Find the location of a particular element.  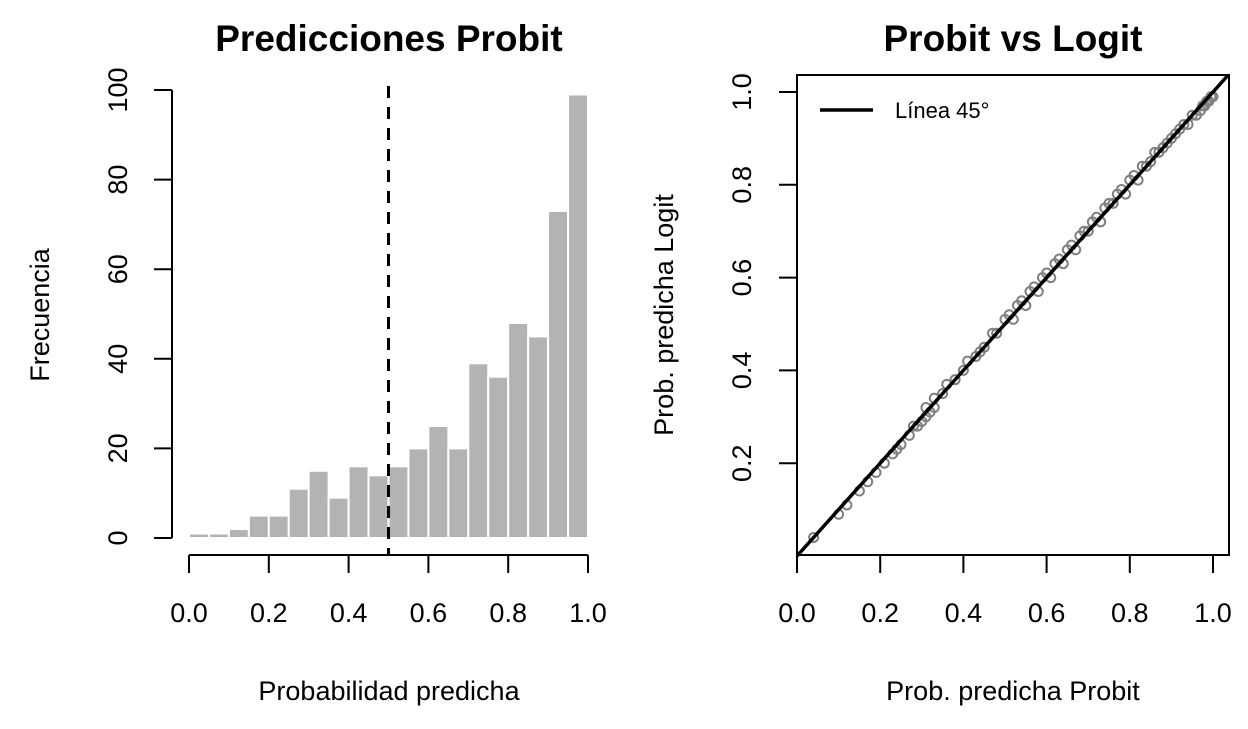

scatter-x-label: Prob. predicha Probit is located at coordinates (1013, 691).